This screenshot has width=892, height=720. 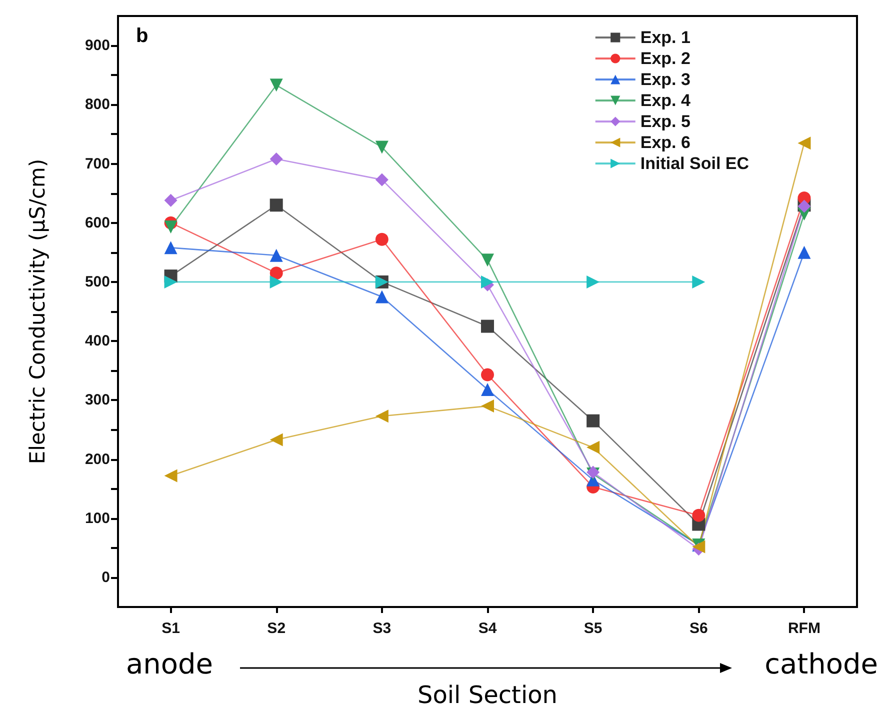 What do you see at coordinates (593, 628) in the screenshot?
I see `x-tick-label: S5` at bounding box center [593, 628].